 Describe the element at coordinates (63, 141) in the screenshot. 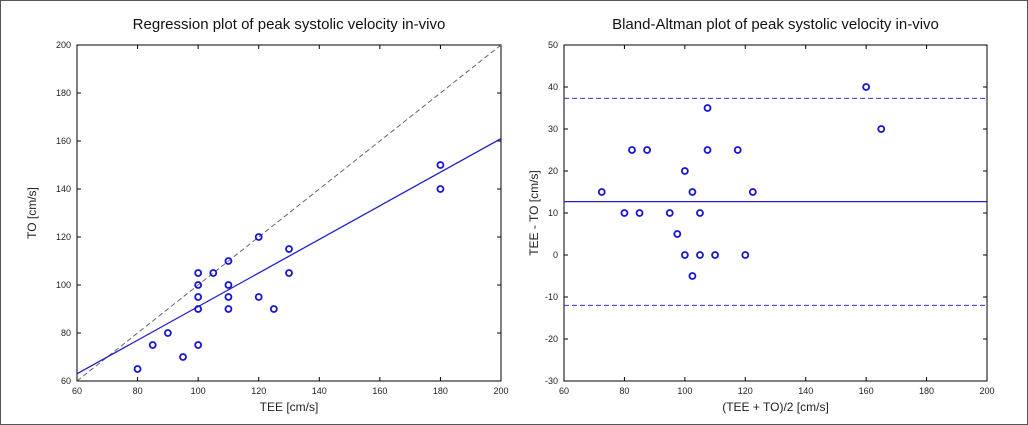

I see `y-tick-label: 160` at that location.